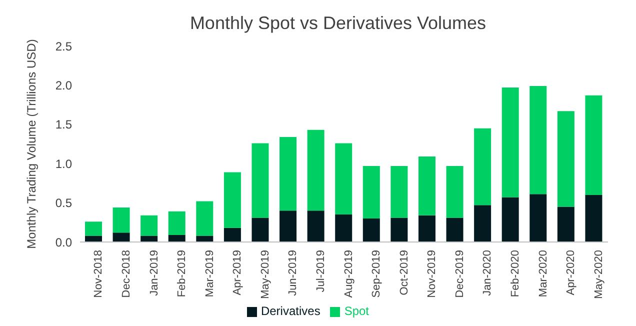 Image resolution: width=636 pixels, height=326 pixels. What do you see at coordinates (63, 203) in the screenshot?
I see `y-tick-label: 0.5` at bounding box center [63, 203].